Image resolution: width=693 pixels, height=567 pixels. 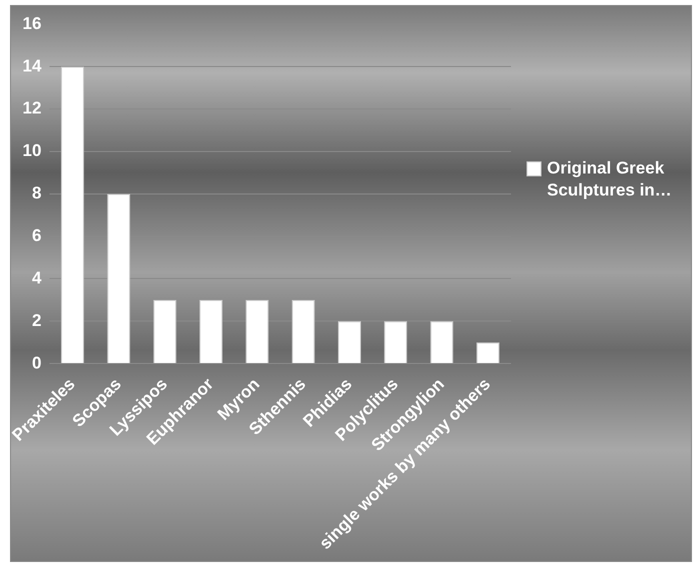 What do you see at coordinates (32, 150) in the screenshot?
I see `y-tick-label: 10` at bounding box center [32, 150].